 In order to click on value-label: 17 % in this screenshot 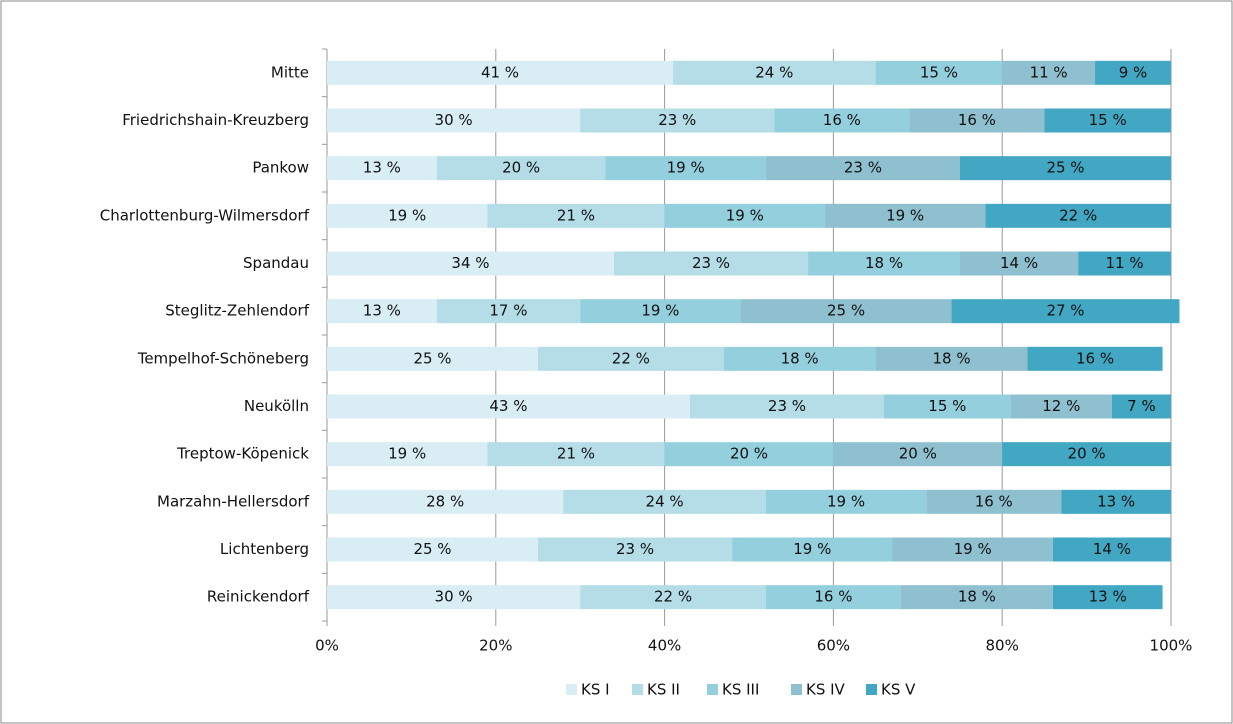, I will do `click(508, 311)`.